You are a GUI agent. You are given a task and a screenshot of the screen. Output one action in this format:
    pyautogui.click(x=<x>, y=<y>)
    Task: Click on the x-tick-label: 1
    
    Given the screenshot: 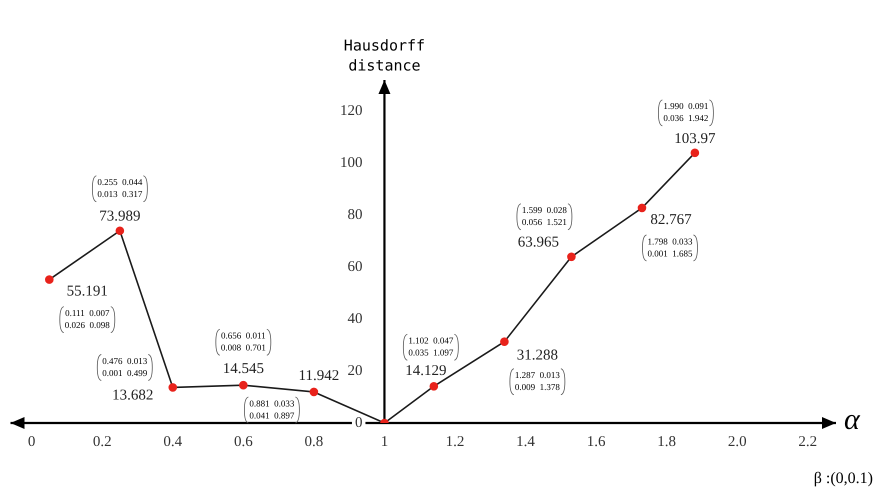 What is the action you would take?
    pyautogui.click(x=384, y=442)
    